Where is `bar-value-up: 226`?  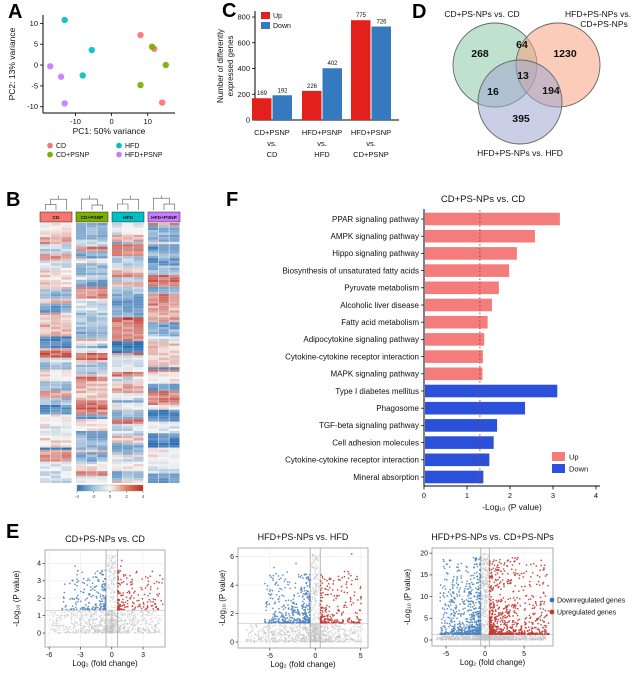
bar-value-up: 226 is located at coordinates (312, 87).